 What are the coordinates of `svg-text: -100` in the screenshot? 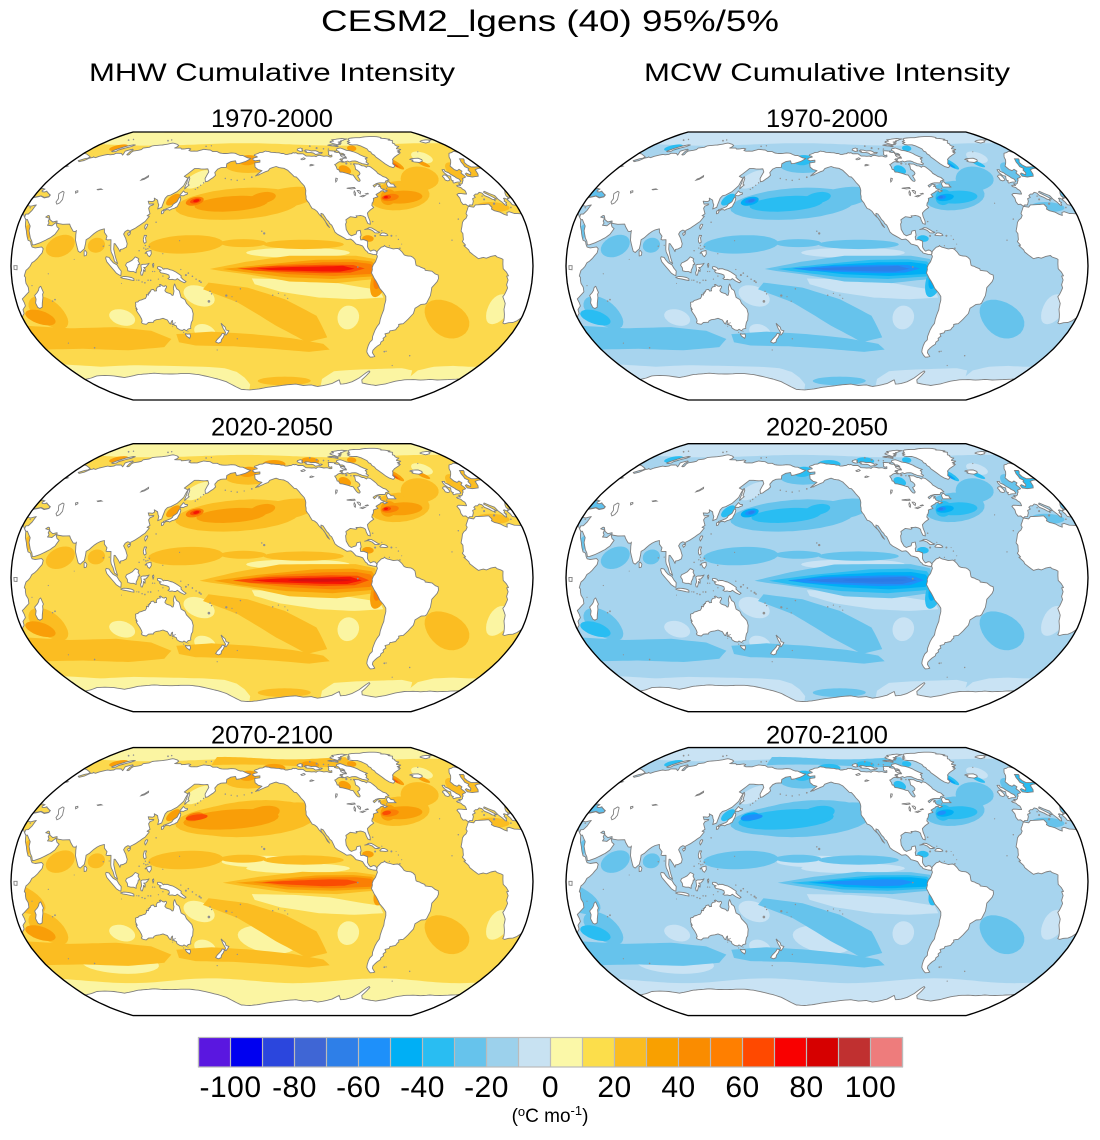 It's located at (230, 1087).